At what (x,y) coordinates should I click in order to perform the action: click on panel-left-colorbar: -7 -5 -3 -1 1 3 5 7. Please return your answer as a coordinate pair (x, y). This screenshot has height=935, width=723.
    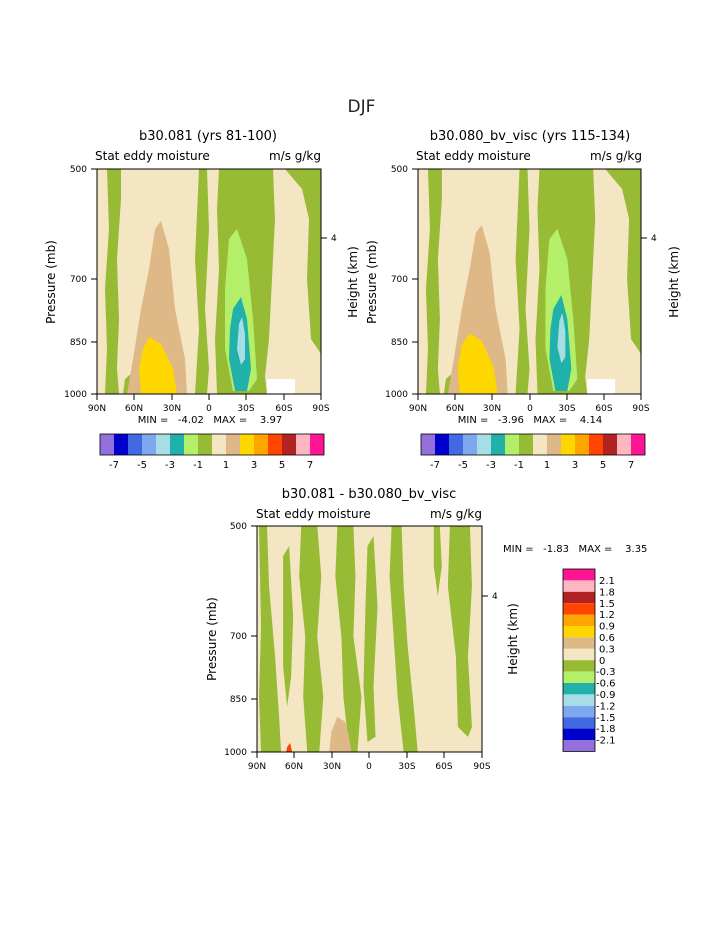
    Looking at the image, I should click on (212, 452).